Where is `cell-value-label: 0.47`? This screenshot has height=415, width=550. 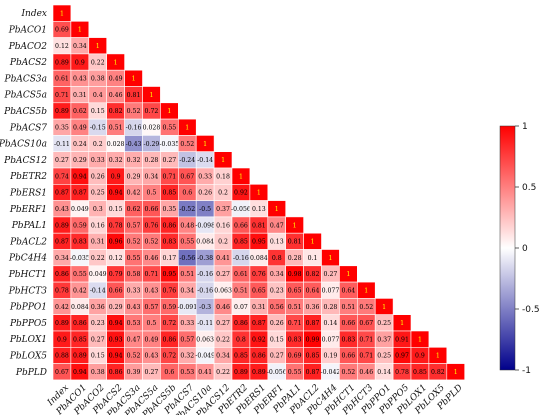
cell-value-label: 0.47 is located at coordinates (277, 225).